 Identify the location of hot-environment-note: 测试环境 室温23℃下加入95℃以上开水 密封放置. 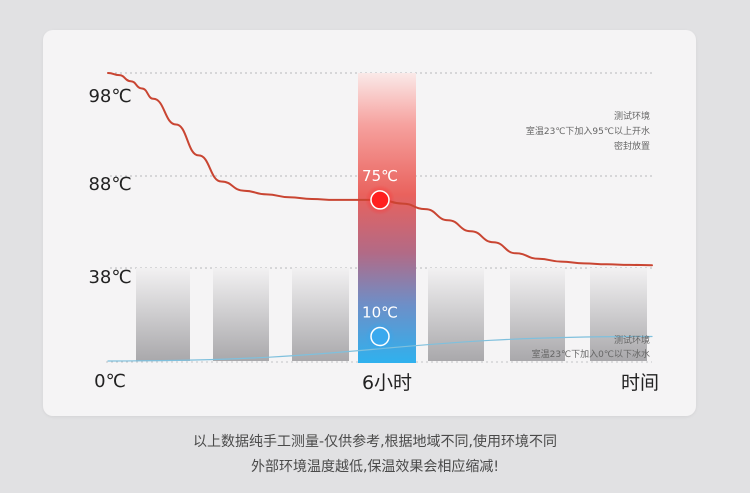
(588, 131).